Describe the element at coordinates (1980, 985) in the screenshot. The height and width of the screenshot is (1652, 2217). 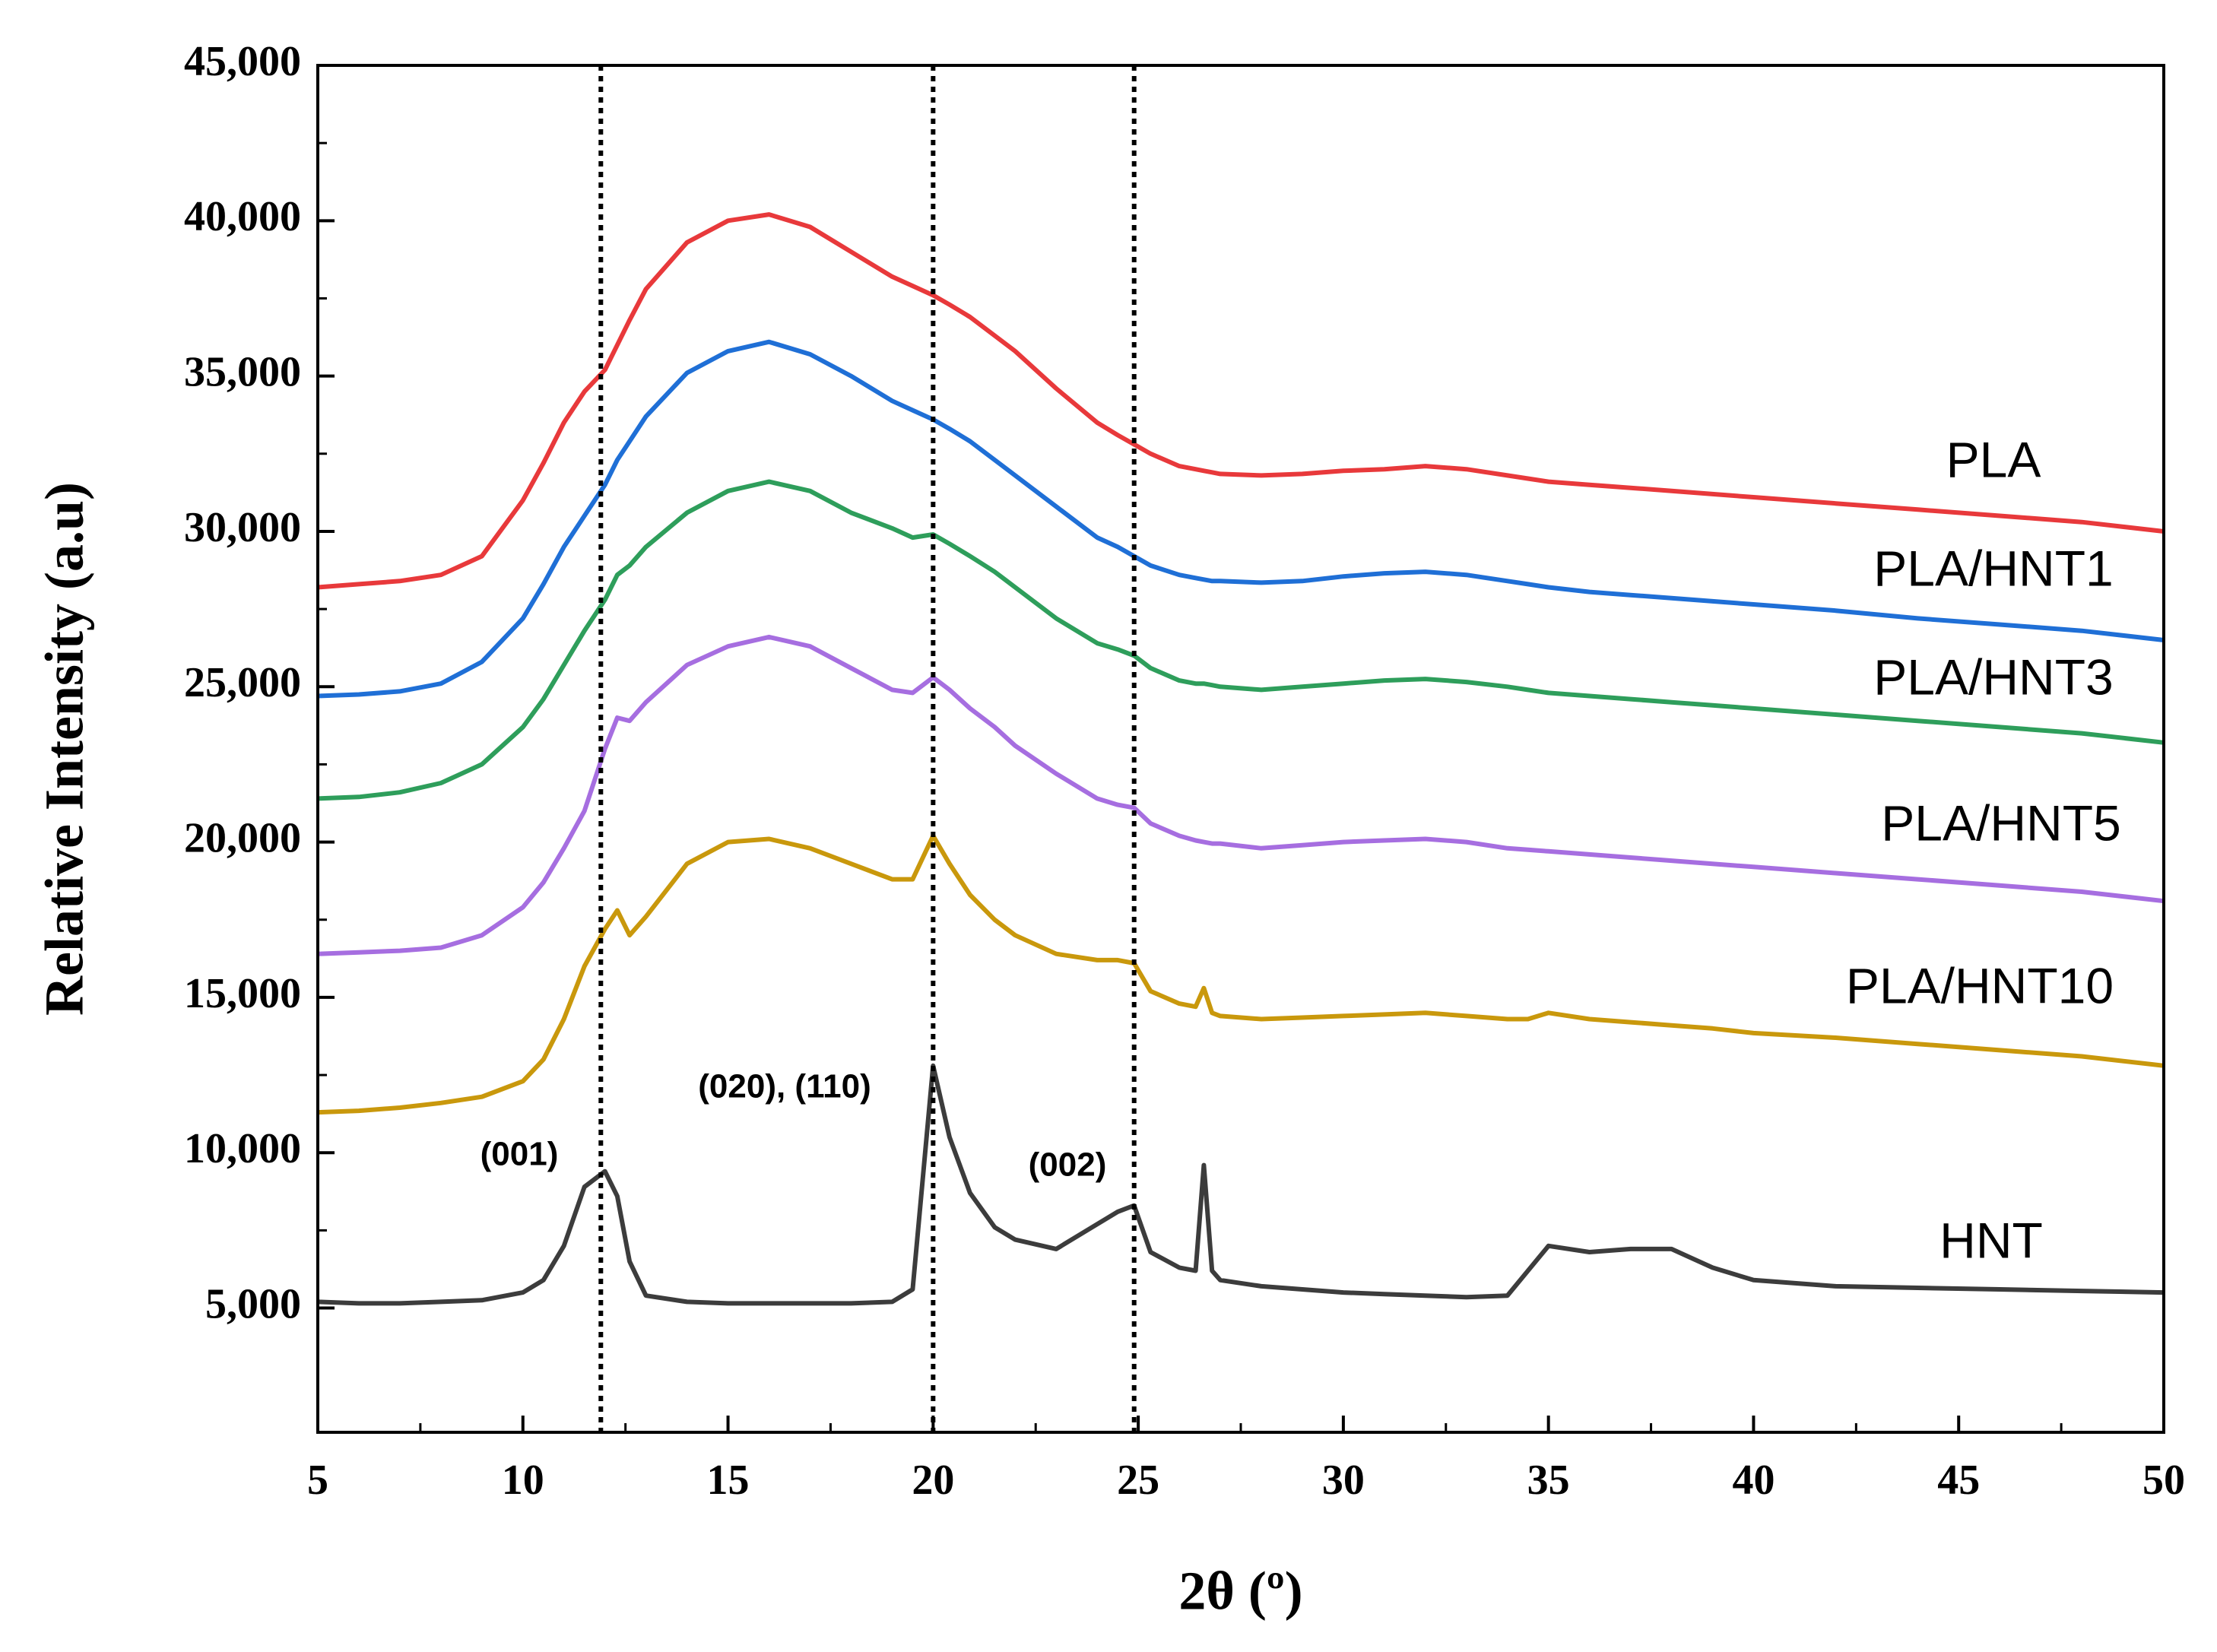
I see `series-label: PLA/HNT10` at that location.